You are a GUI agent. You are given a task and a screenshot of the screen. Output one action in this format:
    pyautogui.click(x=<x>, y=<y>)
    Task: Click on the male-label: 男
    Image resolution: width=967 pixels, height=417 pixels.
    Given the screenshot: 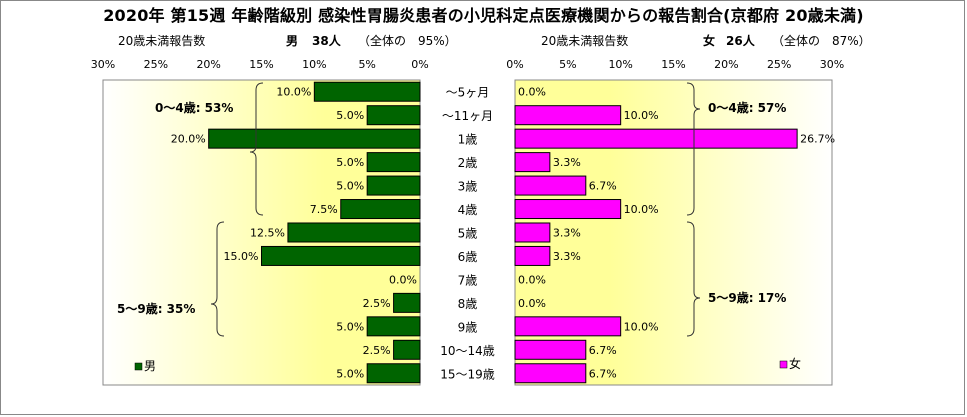 What is the action you would take?
    pyautogui.click(x=292, y=41)
    